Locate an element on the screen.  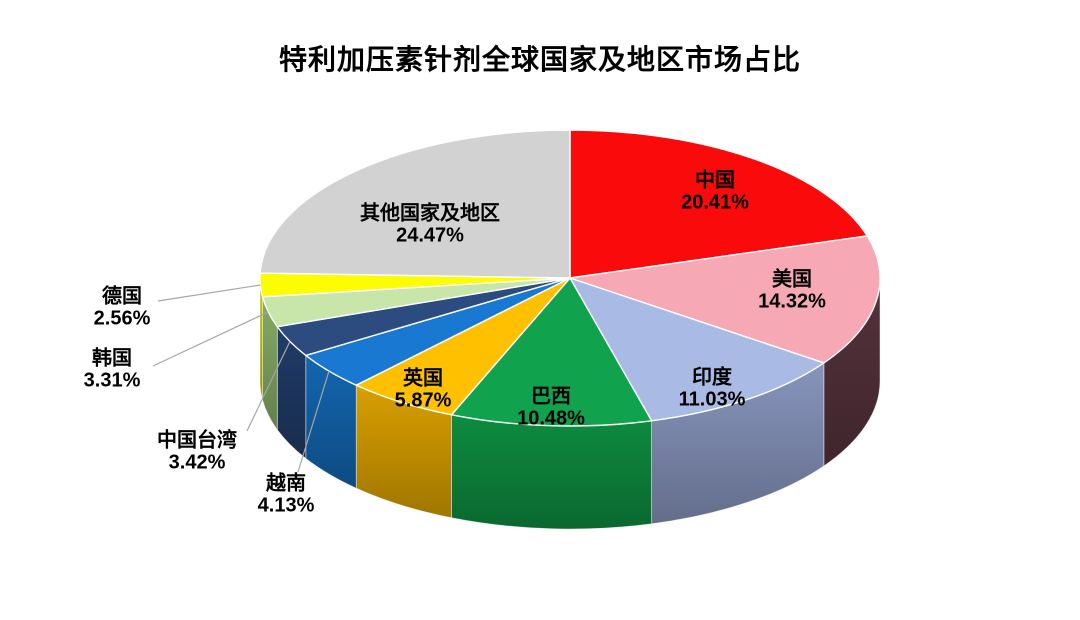
slice-value-label: 14.32% is located at coordinates (792, 301).